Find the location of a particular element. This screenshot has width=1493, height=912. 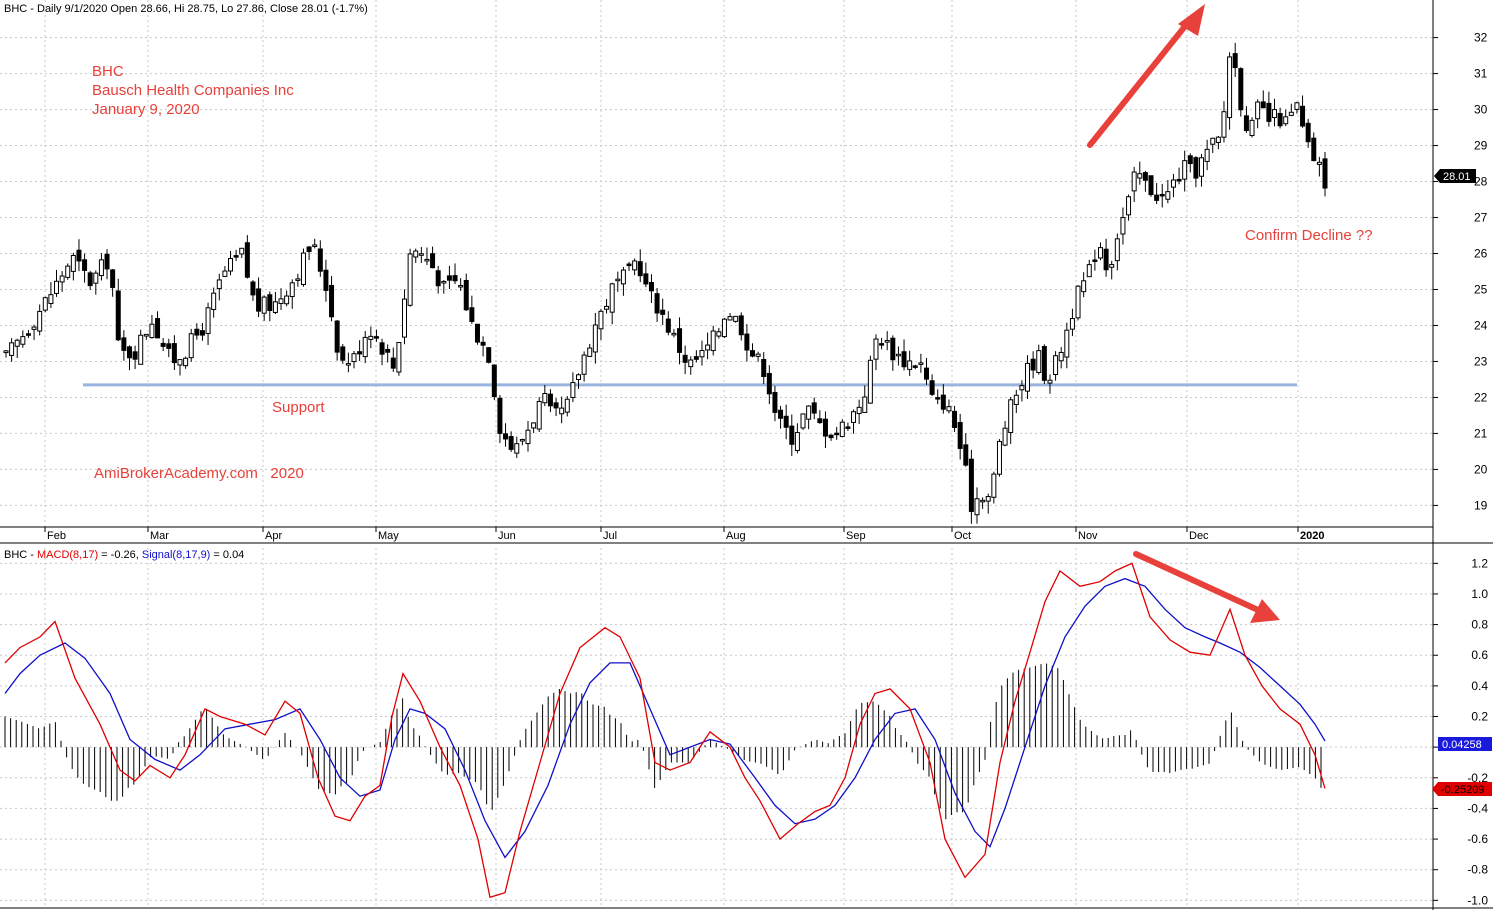

month-label: Jul is located at coordinates (610, 536).